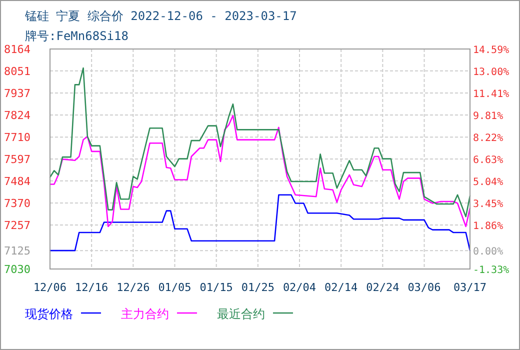 The width and height of the screenshot is (520, 350). I want to click on y2-tick-label: 0.00%, so click(488, 252).